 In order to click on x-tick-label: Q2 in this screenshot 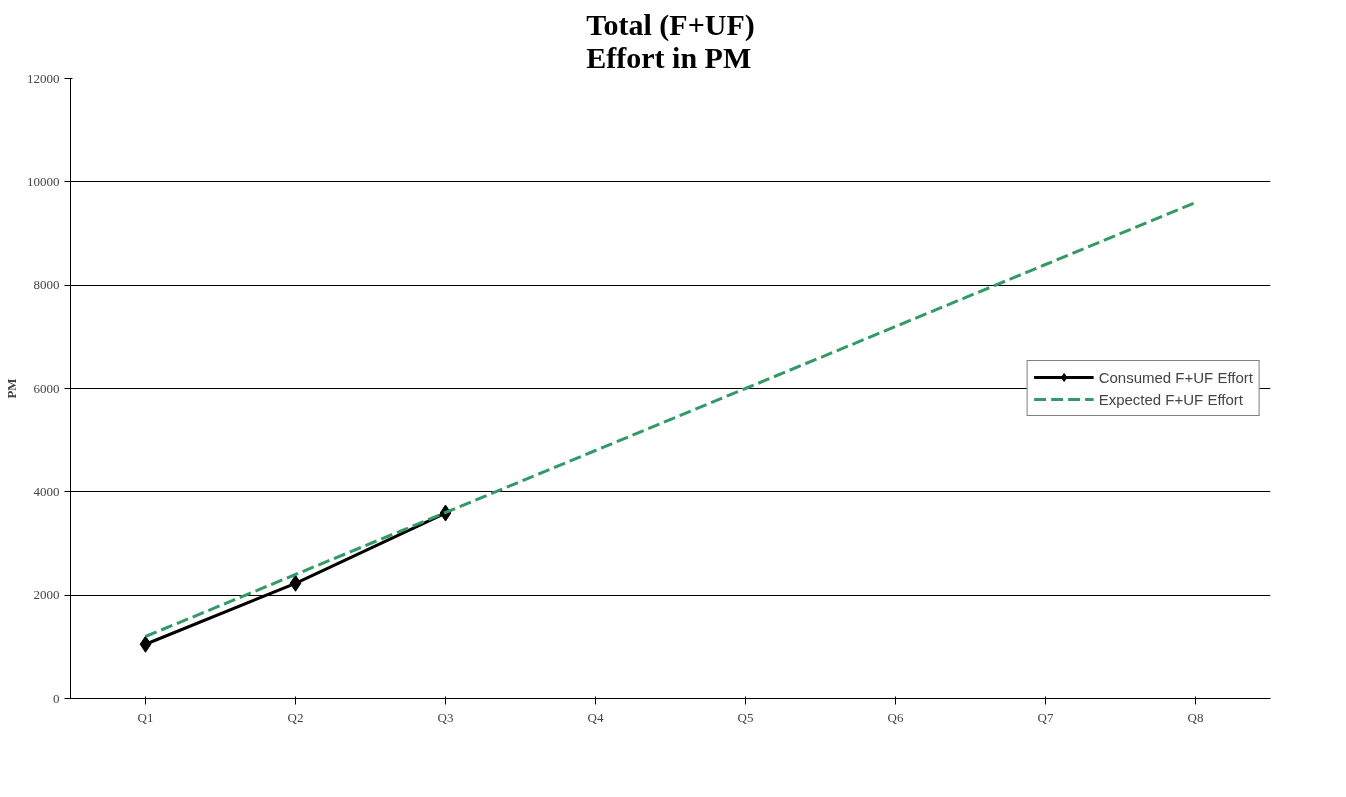, I will do `click(295, 717)`.